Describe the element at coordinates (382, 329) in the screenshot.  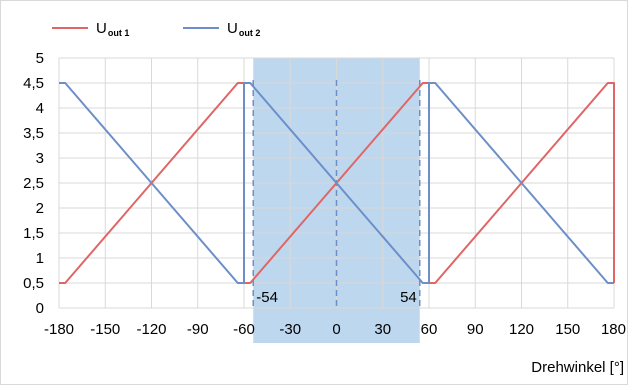
I see `x-tick-label: 30` at that location.